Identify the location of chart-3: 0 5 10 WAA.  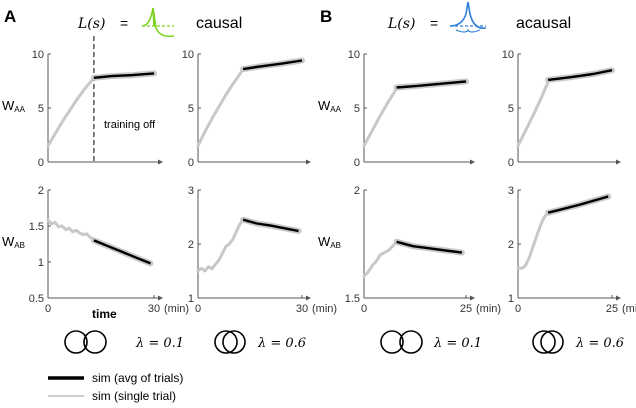
(396, 109).